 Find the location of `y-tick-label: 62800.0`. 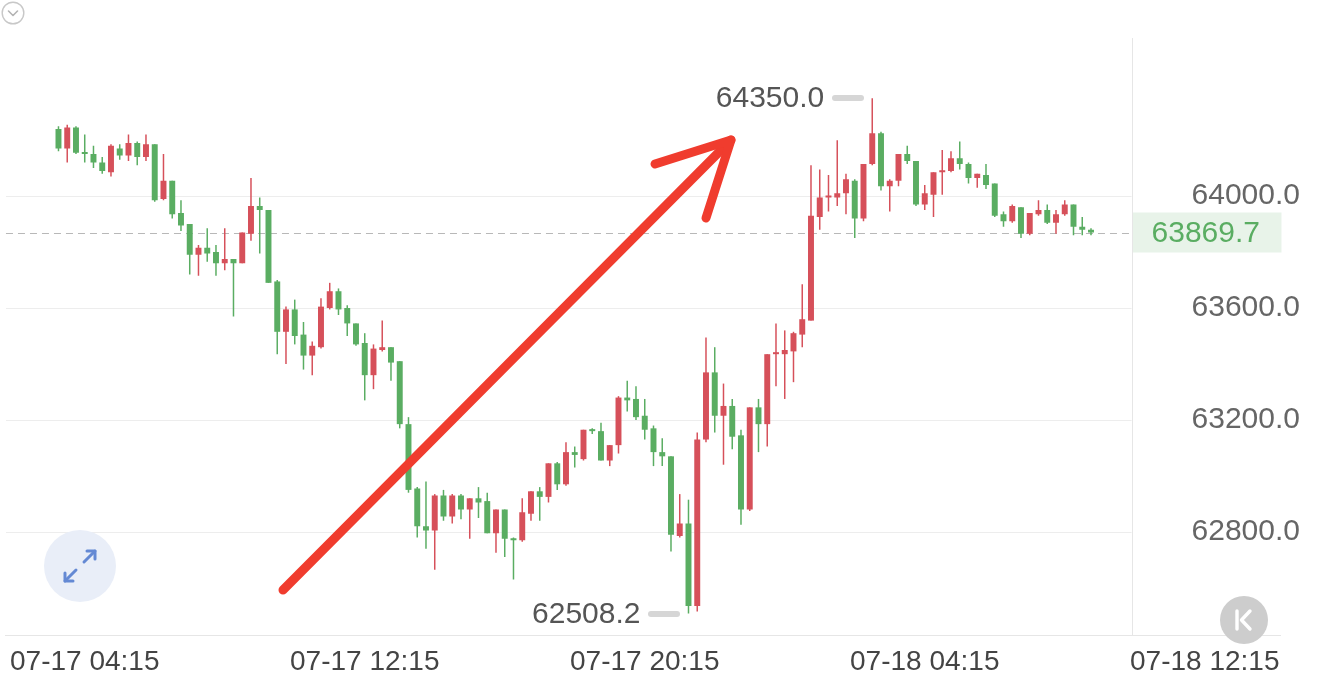

y-tick-label: 62800.0 is located at coordinates (1245, 530).